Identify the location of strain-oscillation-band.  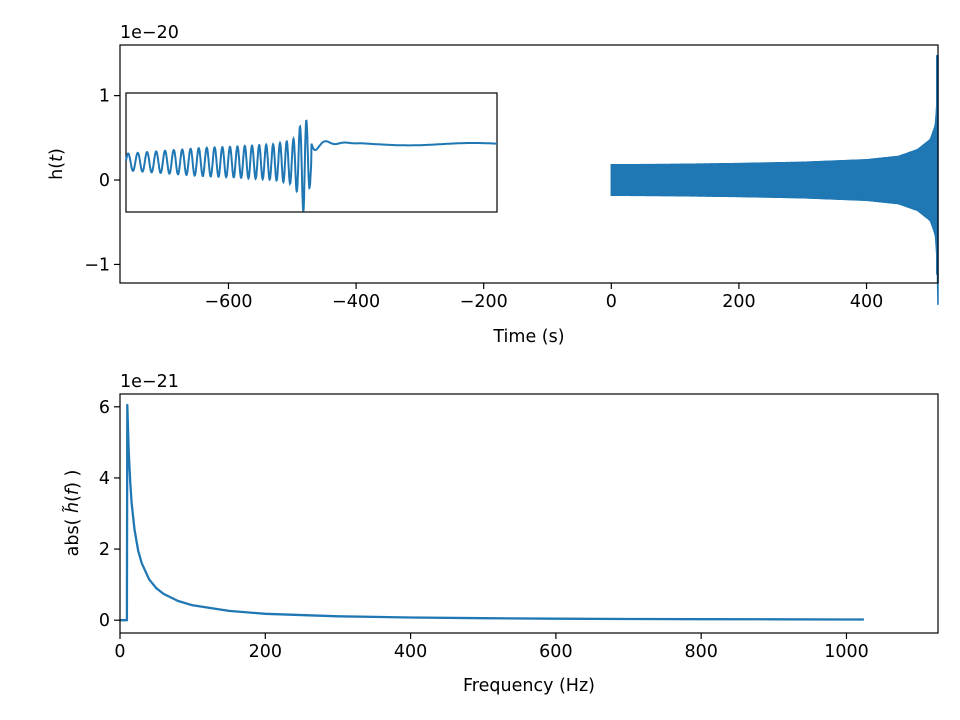
(774, 180).